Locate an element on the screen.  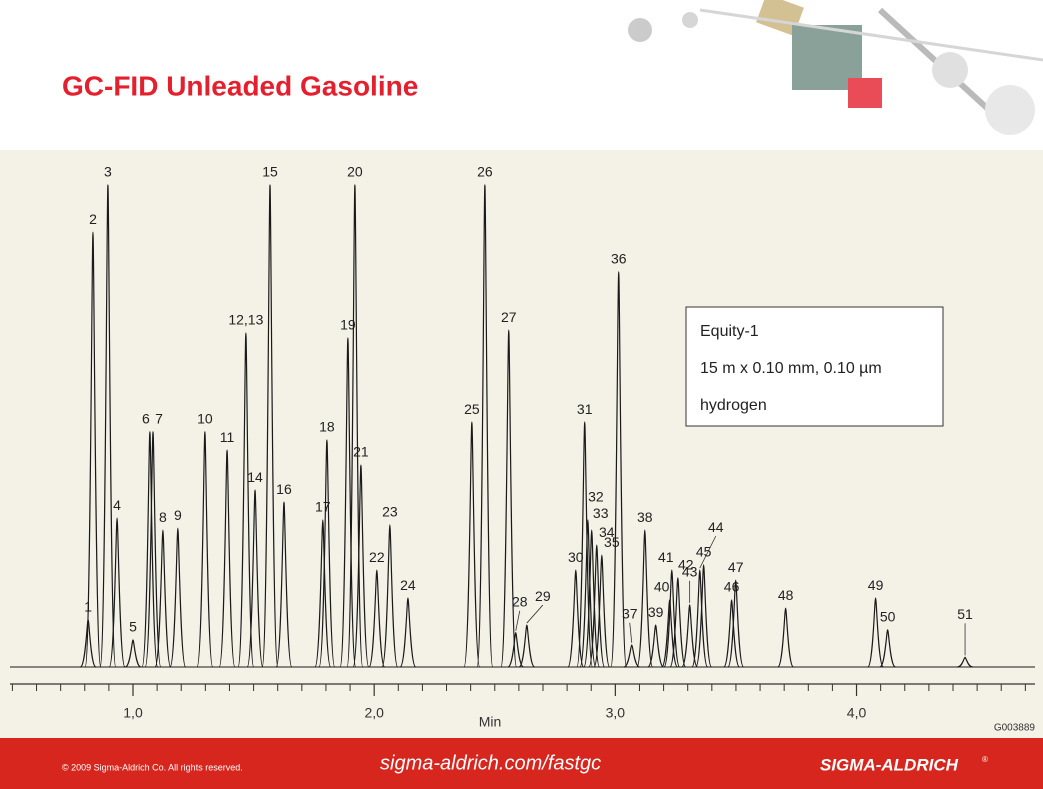
brand-mark: ® is located at coordinates (985, 759).